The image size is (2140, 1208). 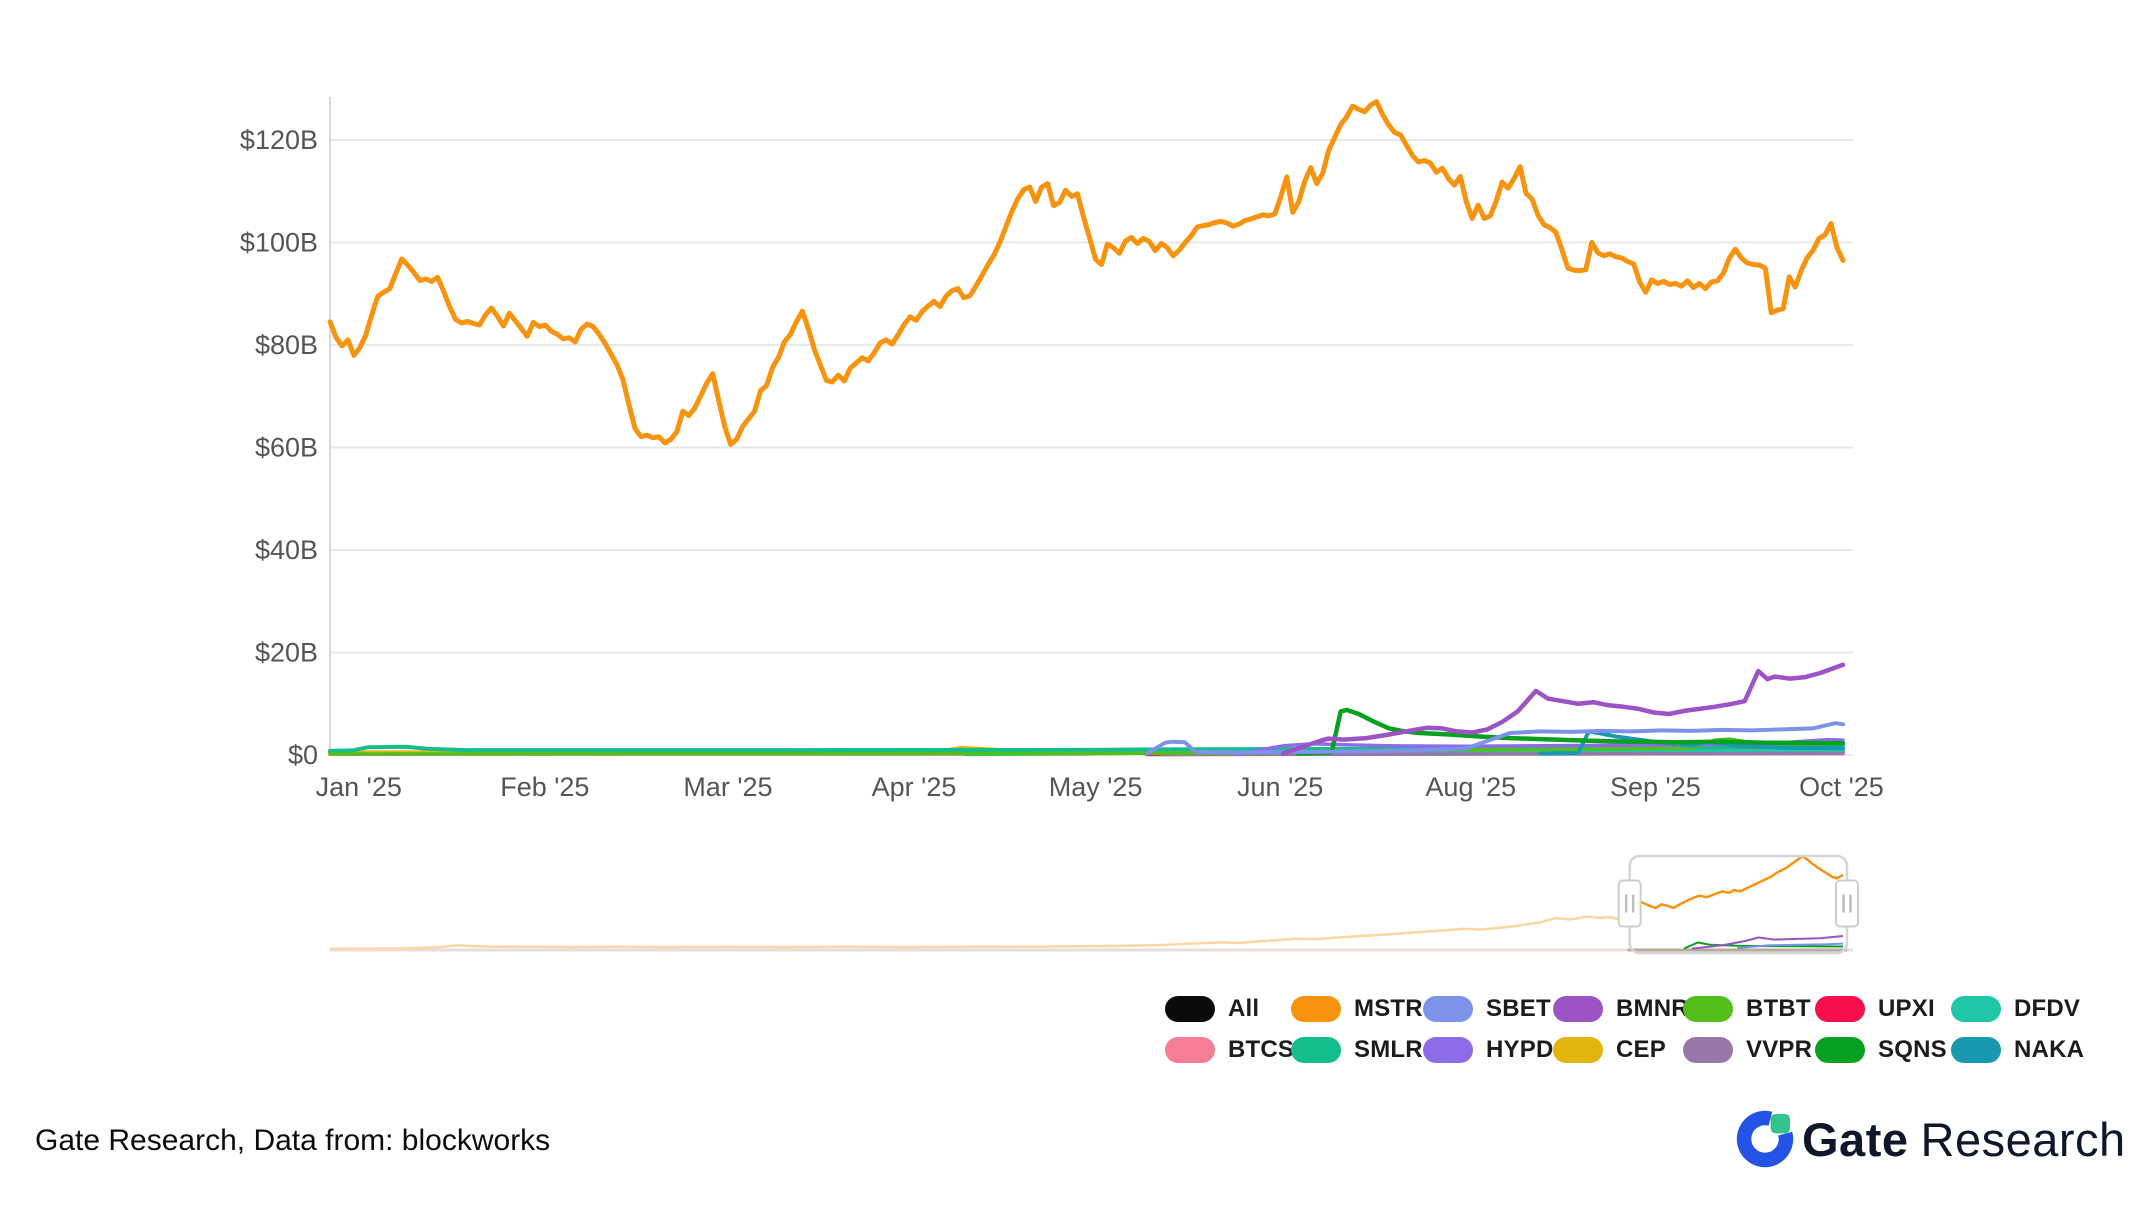 I want to click on series-line-sqns, so click(x=1571, y=731).